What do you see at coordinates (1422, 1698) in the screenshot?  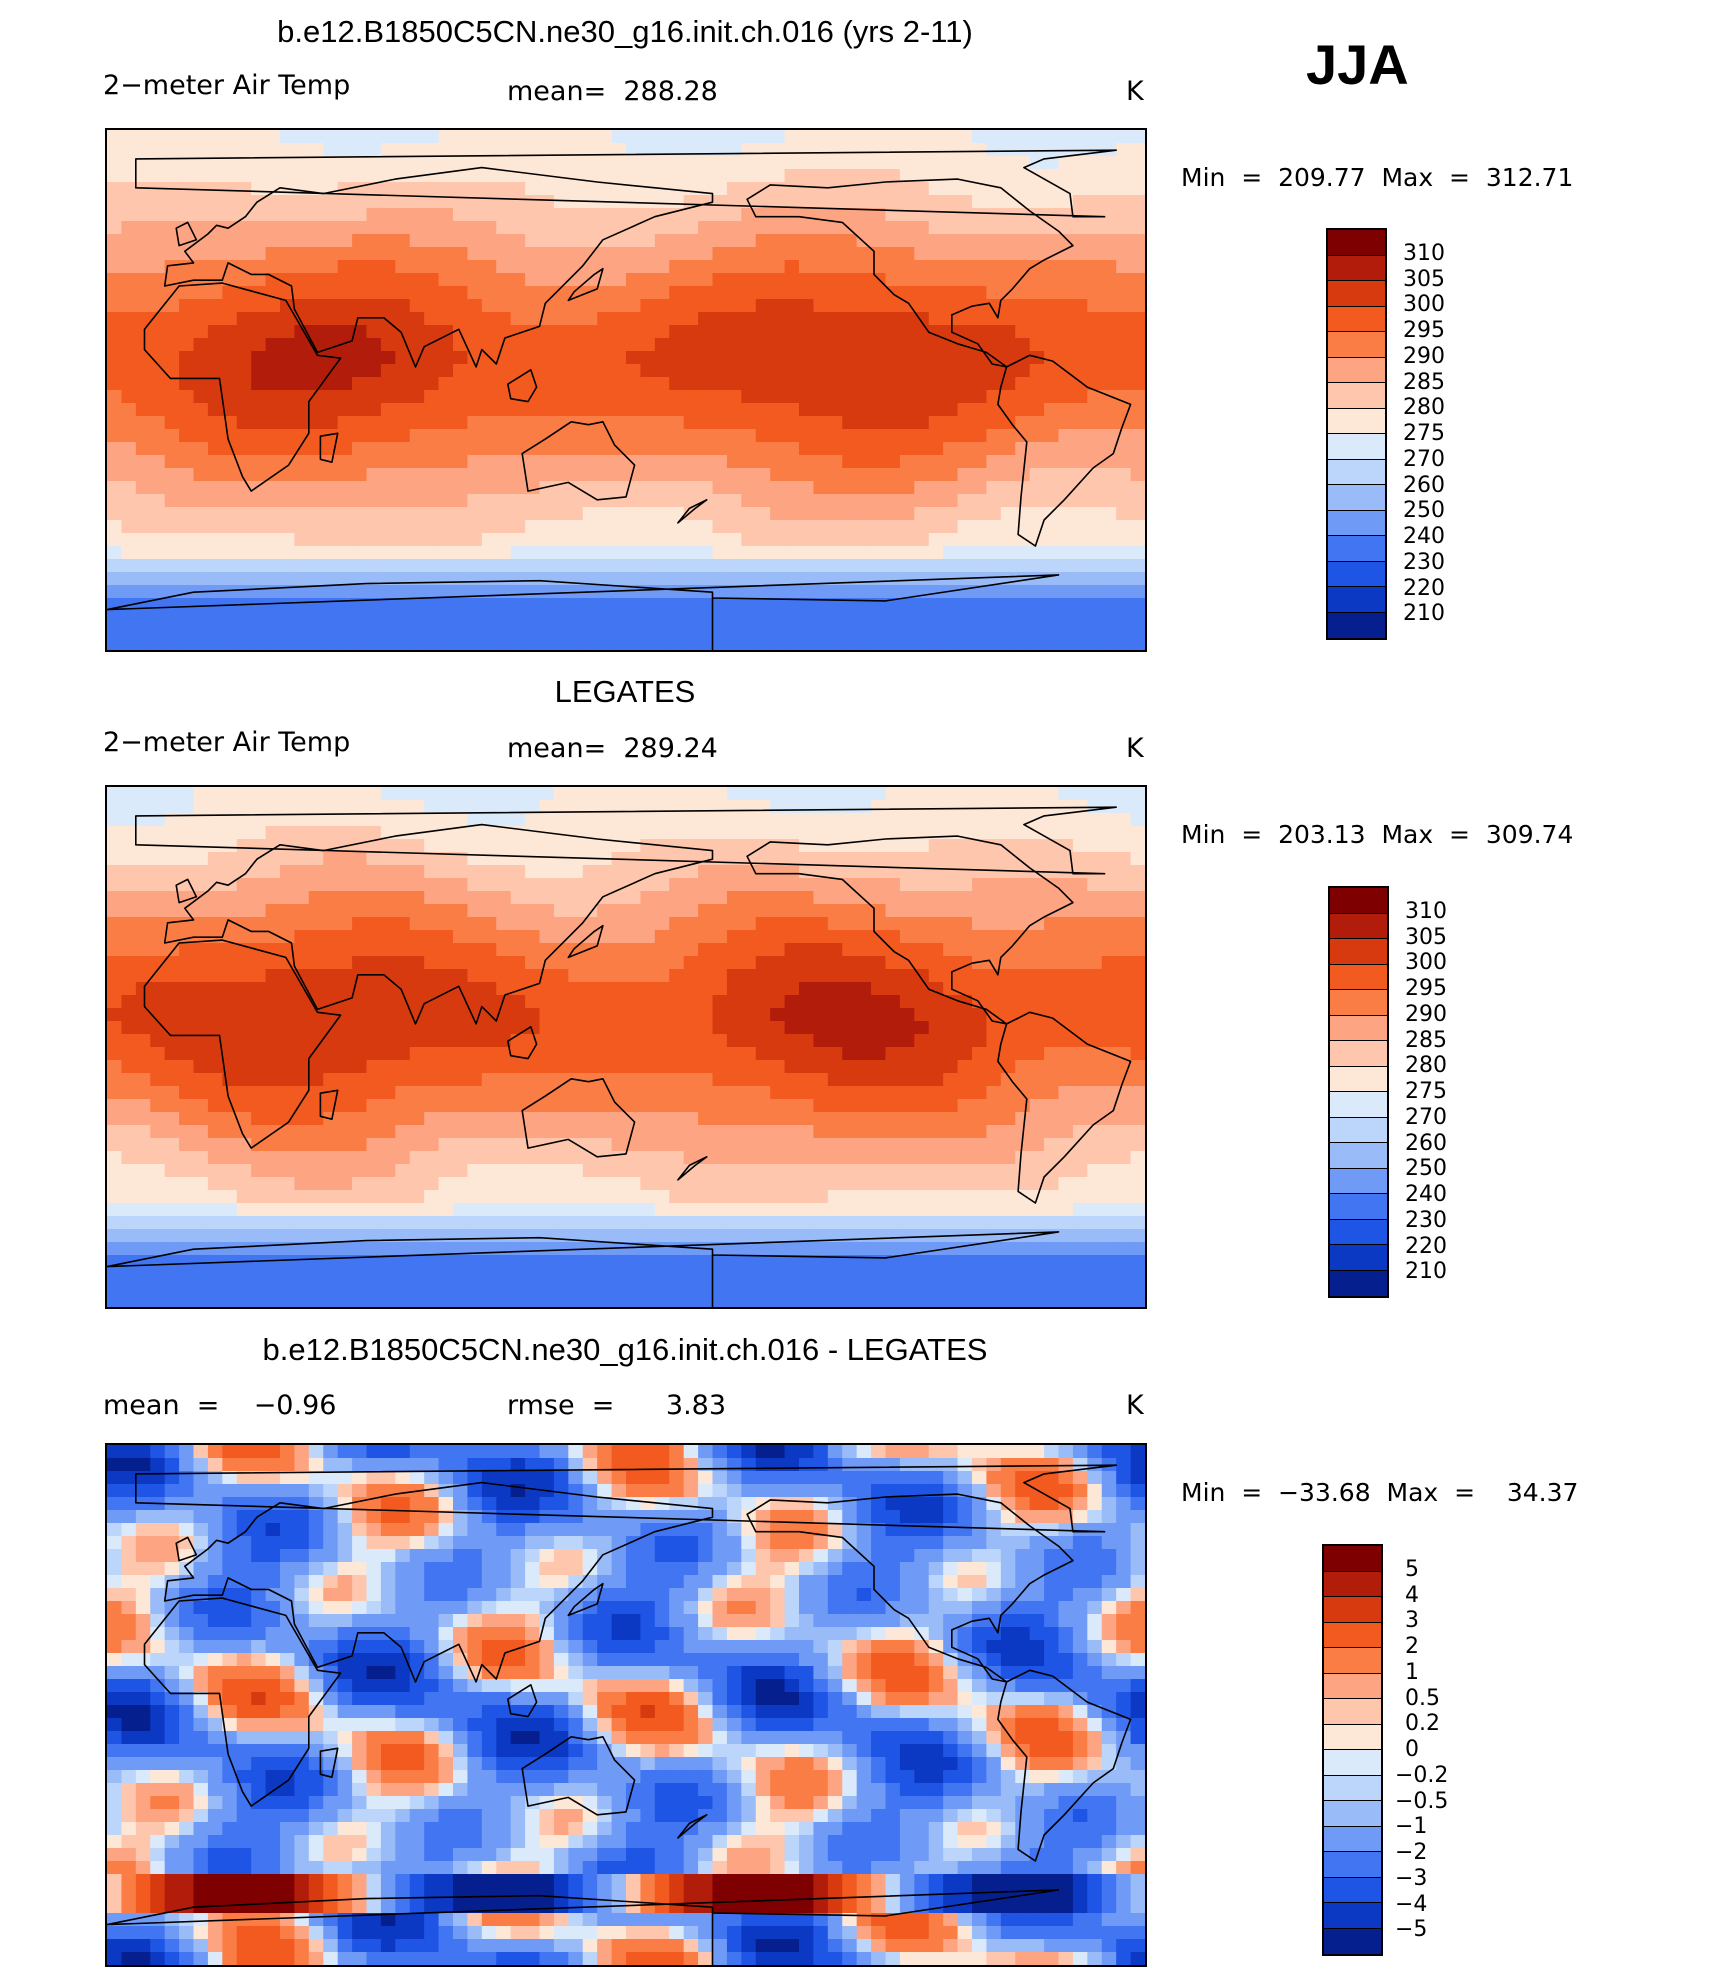 I see `colorbar-tick-label: 0.5` at bounding box center [1422, 1698].